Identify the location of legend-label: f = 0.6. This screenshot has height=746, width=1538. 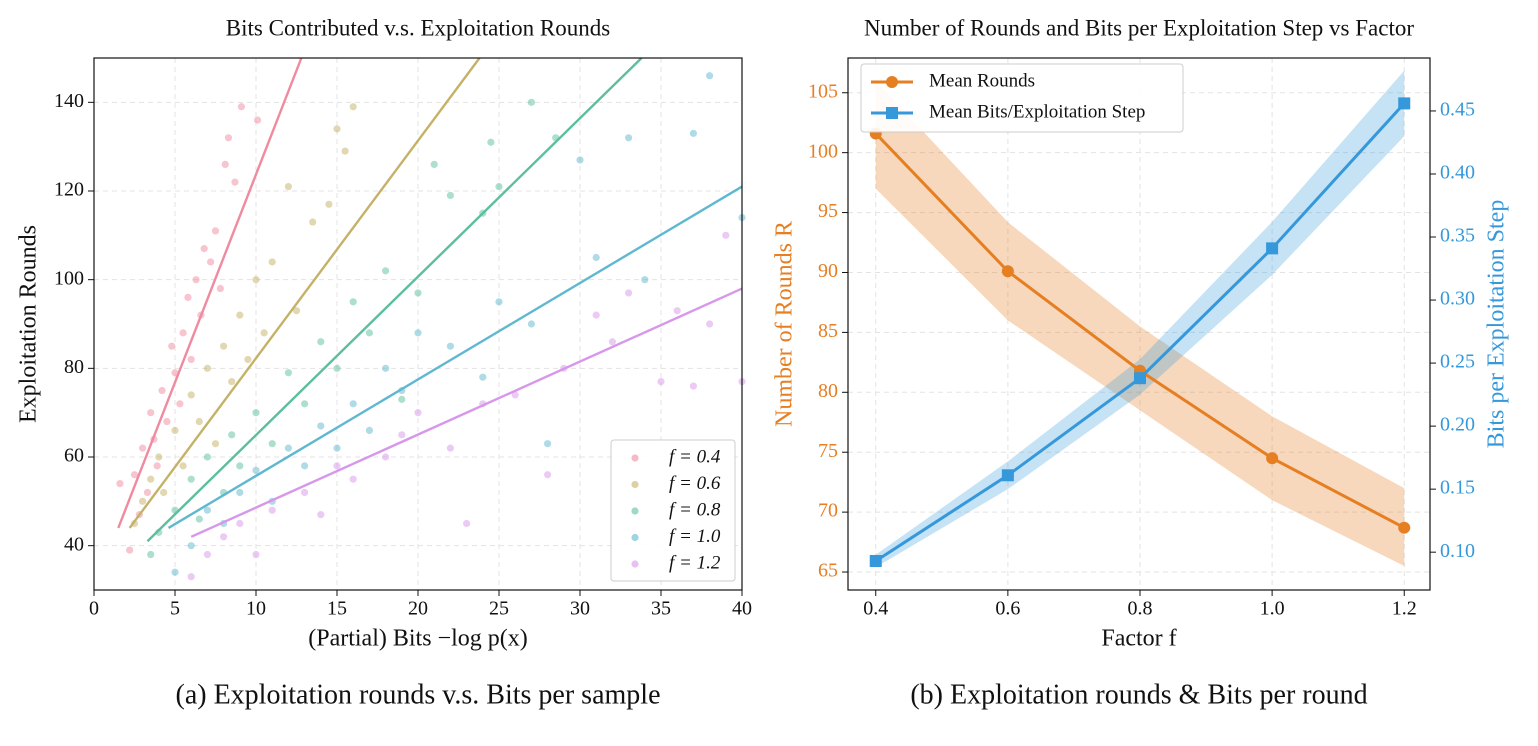
(695, 483).